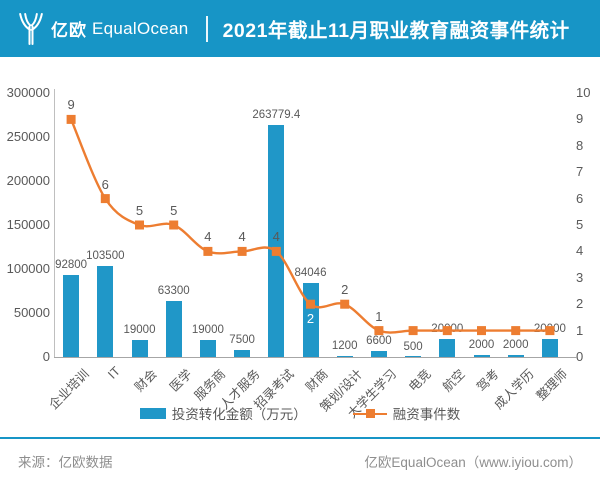 This screenshot has width=600, height=483. What do you see at coordinates (580, 224) in the screenshot?
I see `y-axis-tick-right: 5` at bounding box center [580, 224].